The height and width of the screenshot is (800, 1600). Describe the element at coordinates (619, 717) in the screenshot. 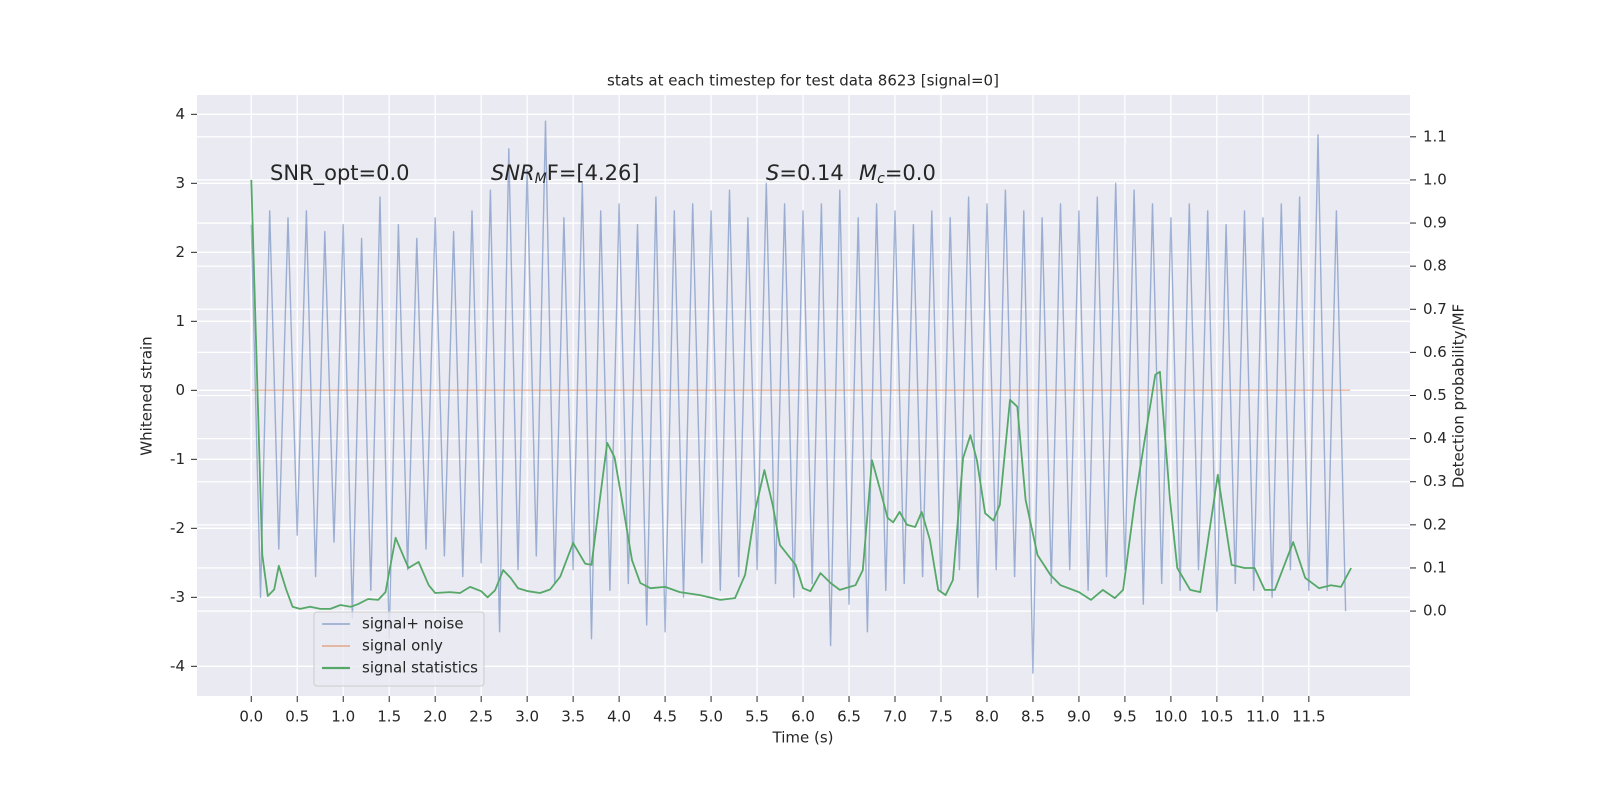

I see `x-tick-label: 4.0` at that location.